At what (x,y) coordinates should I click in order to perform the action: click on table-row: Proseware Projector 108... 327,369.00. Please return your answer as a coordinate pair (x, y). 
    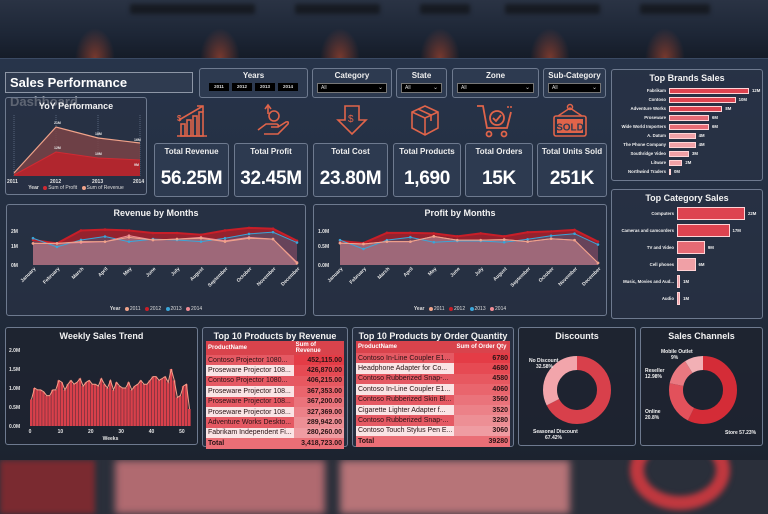
    Looking at the image, I should click on (275, 412).